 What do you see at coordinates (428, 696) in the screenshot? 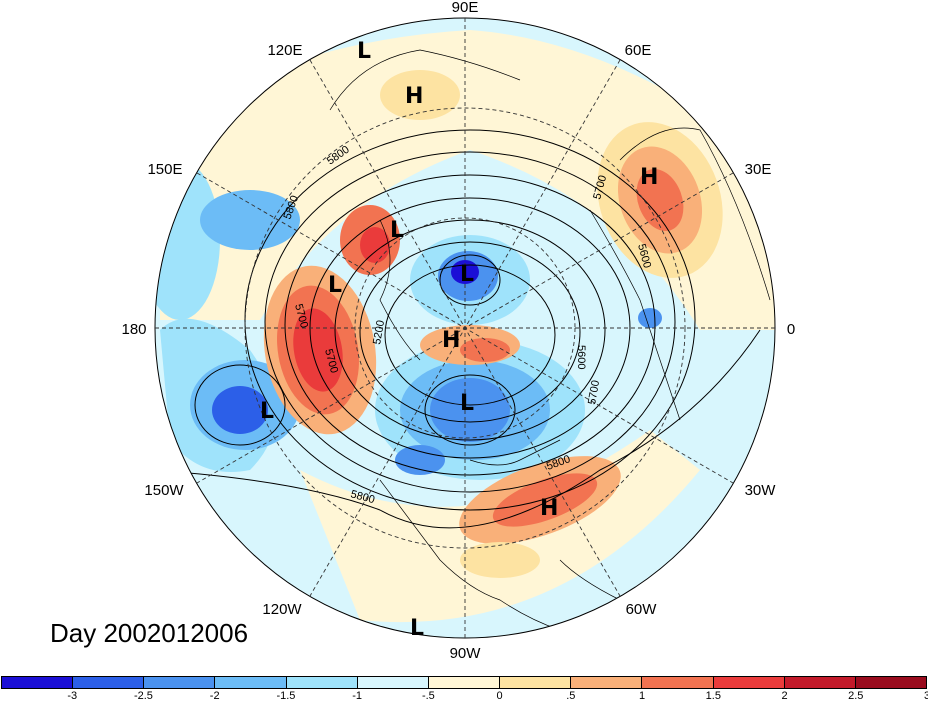
I see `colorbar-tick-label: -.5` at bounding box center [428, 696].